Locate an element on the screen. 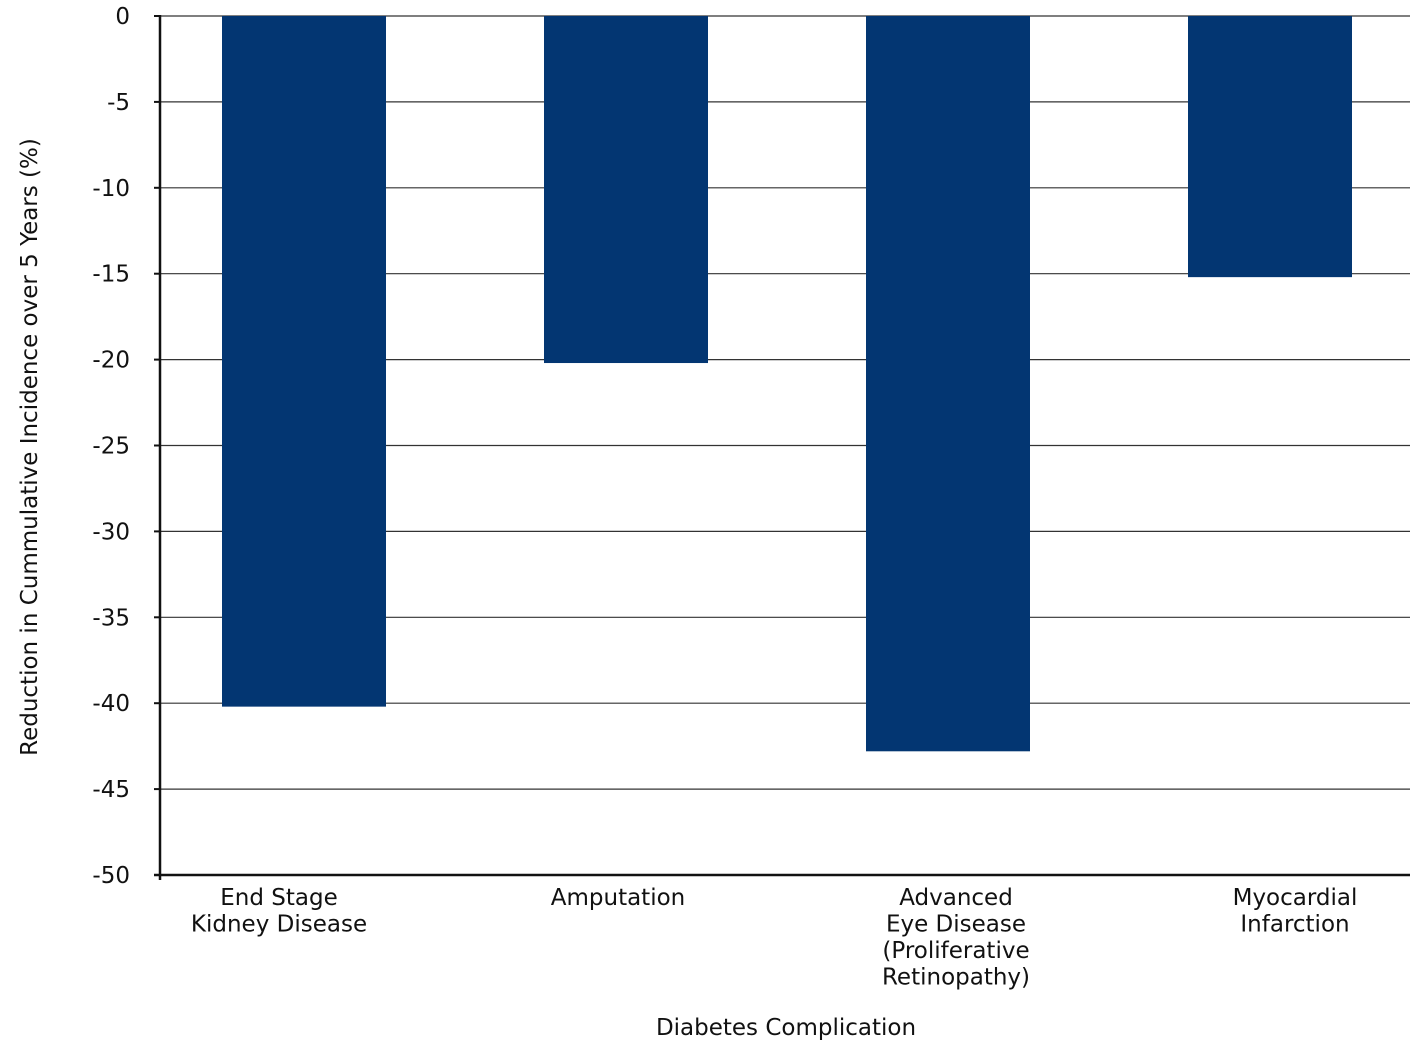 This screenshot has width=1410, height=1045. y-tick-label: -20 is located at coordinates (111, 361).